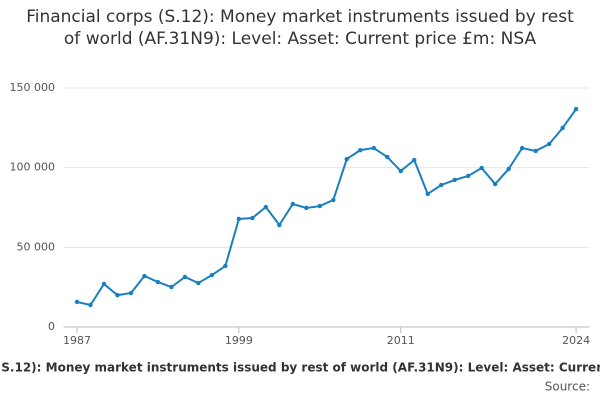 The width and height of the screenshot is (600, 400). What do you see at coordinates (77, 340) in the screenshot?
I see `x-tick-label: 1987` at bounding box center [77, 340].